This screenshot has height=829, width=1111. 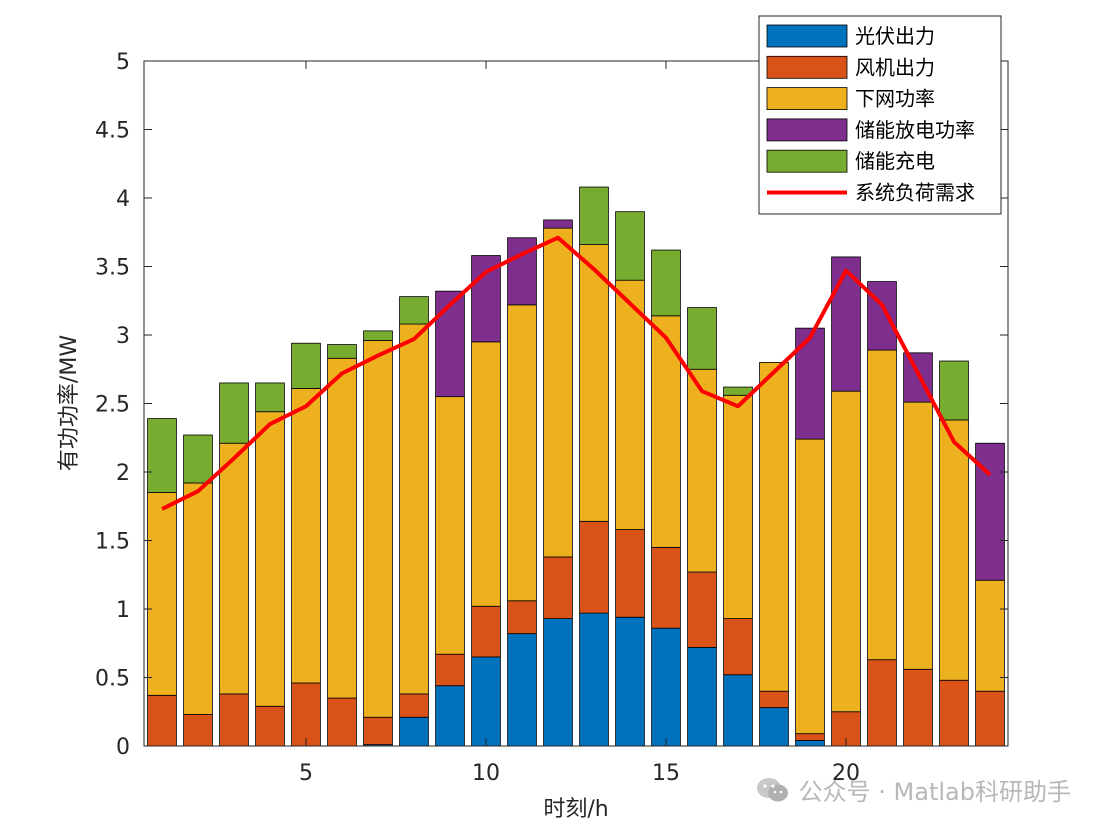 What do you see at coordinates (123, 610) in the screenshot?
I see `y-tick-label: 1` at bounding box center [123, 610].